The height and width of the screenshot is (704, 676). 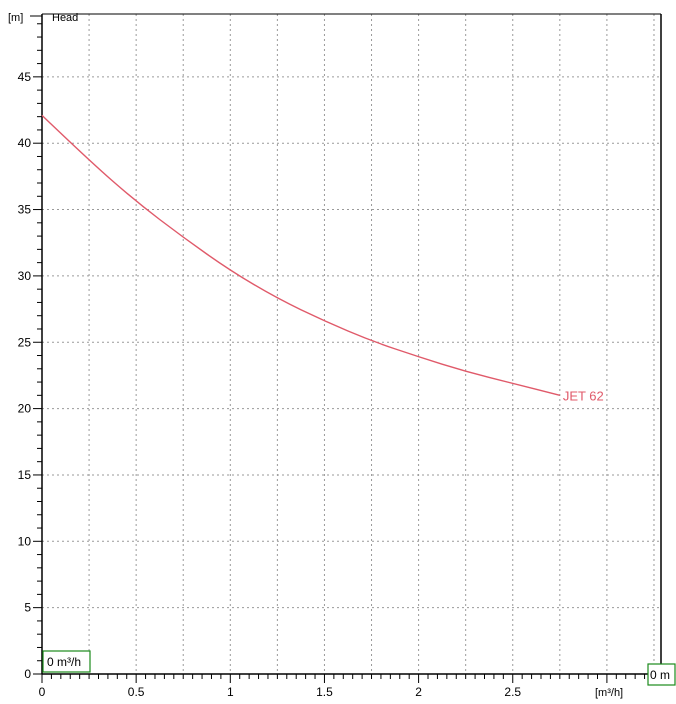 What do you see at coordinates (15, 18) in the screenshot?
I see `y-unit-label: [m]` at bounding box center [15, 18].